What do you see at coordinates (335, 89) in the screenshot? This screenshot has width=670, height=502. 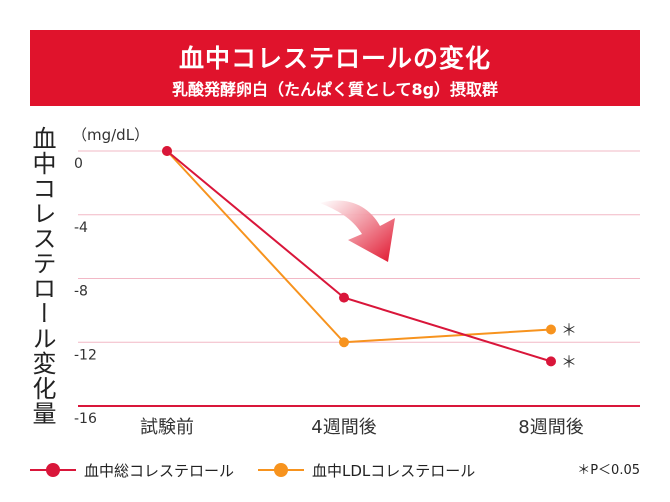 I see `chart-subtitle: 乳酸発酵卵白（たんぱく質として8g）摂取群` at bounding box center [335, 89].